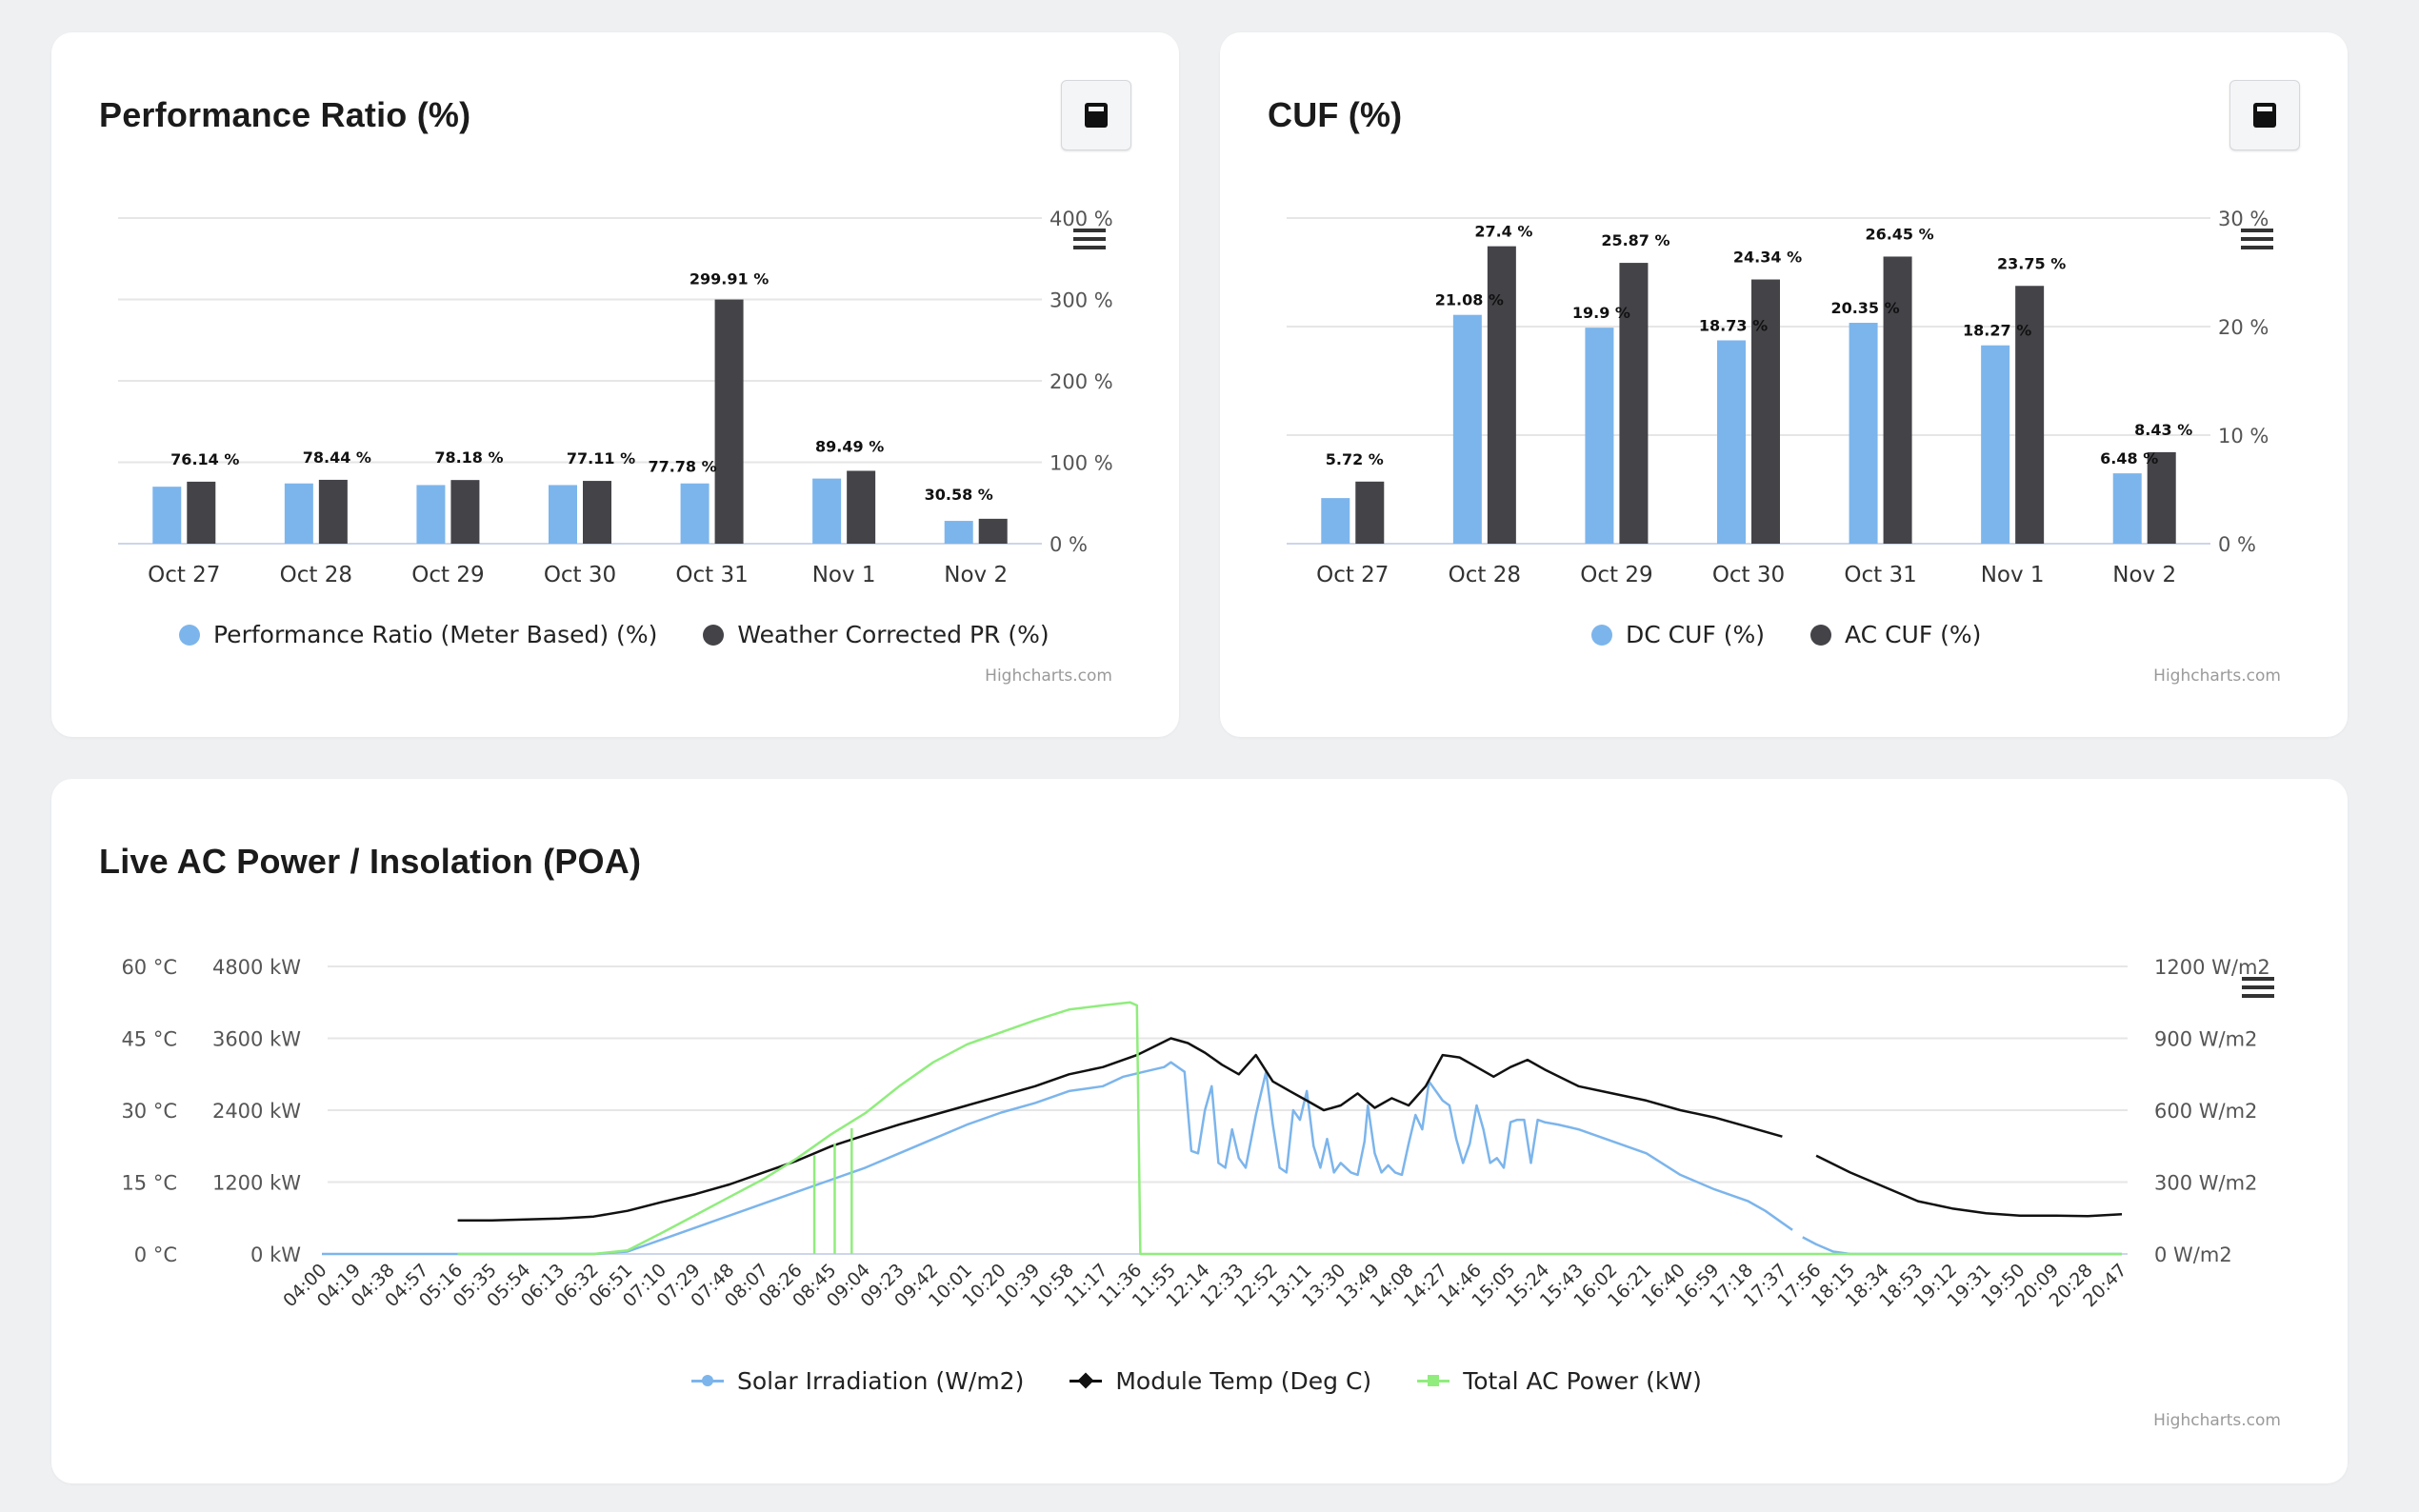 Image resolution: width=2419 pixels, height=1512 pixels. I want to click on legend-item: Module Temp (Deg C), so click(1220, 1381).